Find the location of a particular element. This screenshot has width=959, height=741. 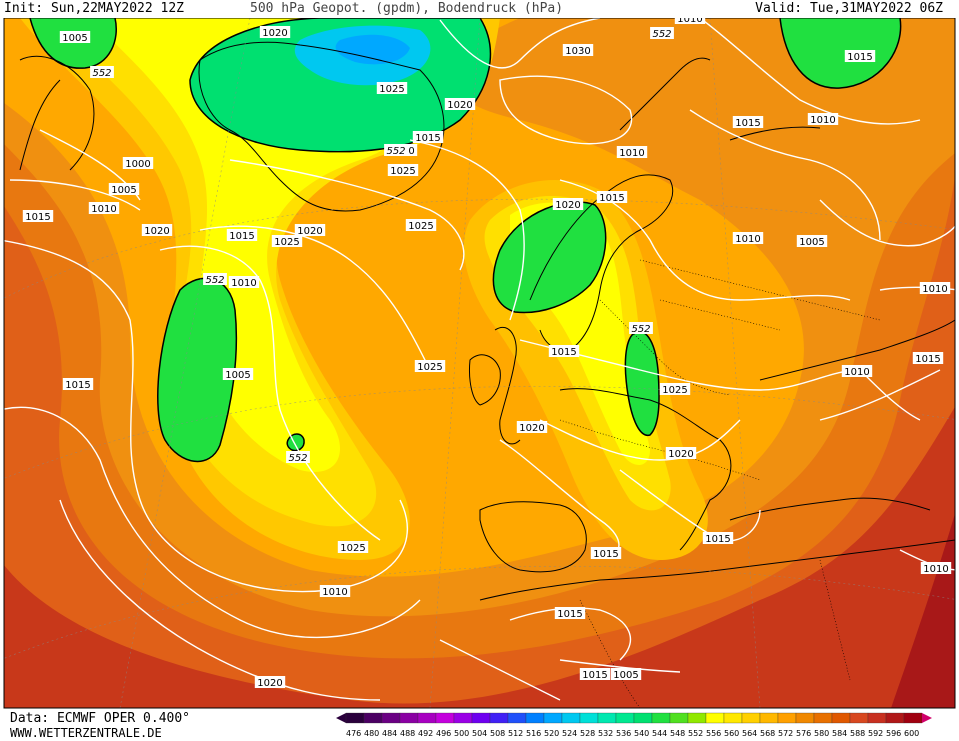

legend-tick-label: 576 is located at coordinates (803, 733).